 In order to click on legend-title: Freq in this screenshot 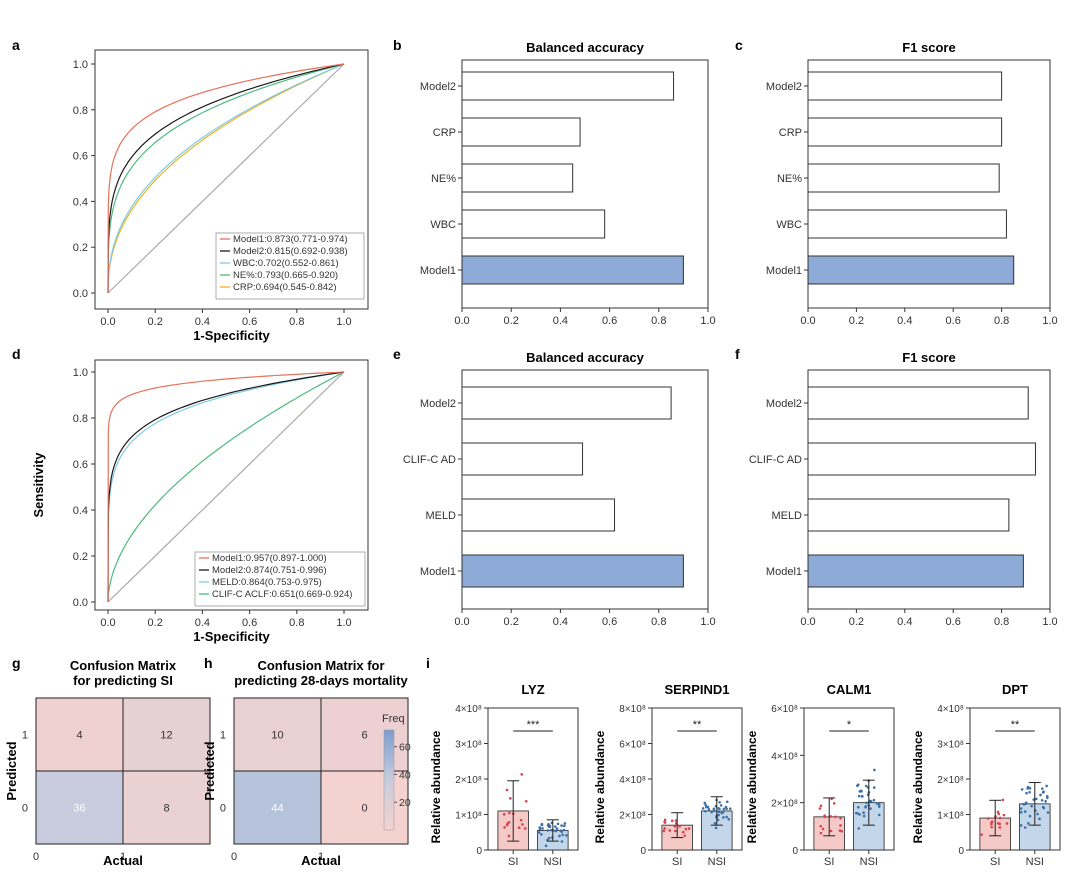, I will do `click(393, 719)`.